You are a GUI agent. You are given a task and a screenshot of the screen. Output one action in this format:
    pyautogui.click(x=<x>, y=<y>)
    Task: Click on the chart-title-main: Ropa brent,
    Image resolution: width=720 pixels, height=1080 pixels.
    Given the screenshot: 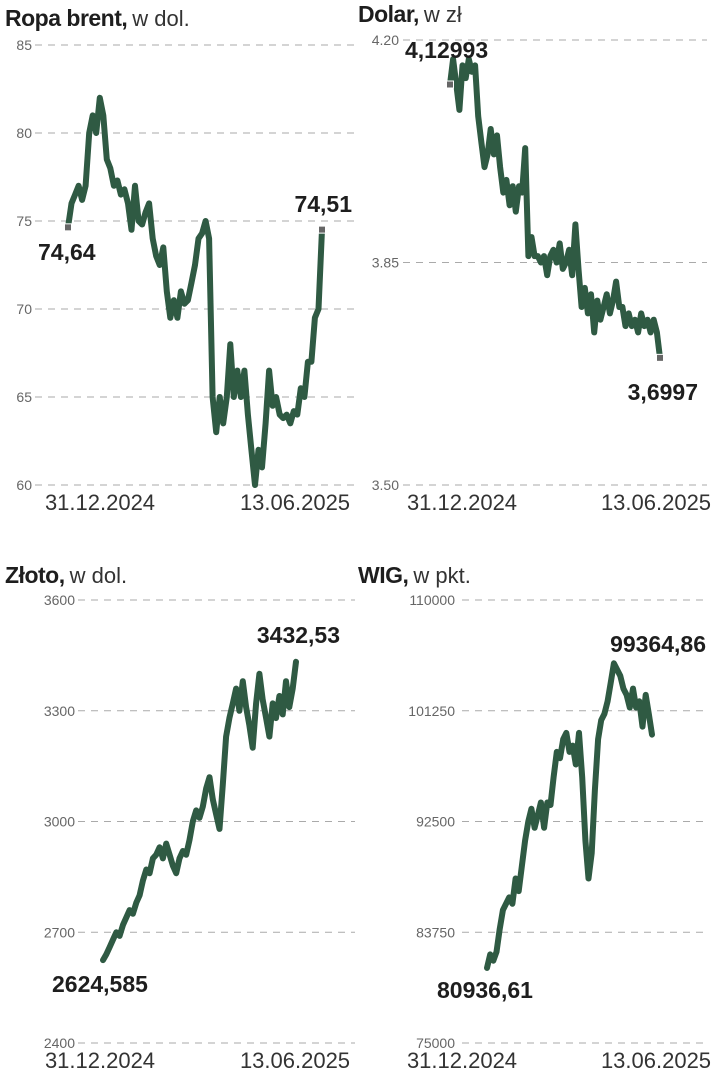 What is the action you would take?
    pyautogui.click(x=66, y=18)
    